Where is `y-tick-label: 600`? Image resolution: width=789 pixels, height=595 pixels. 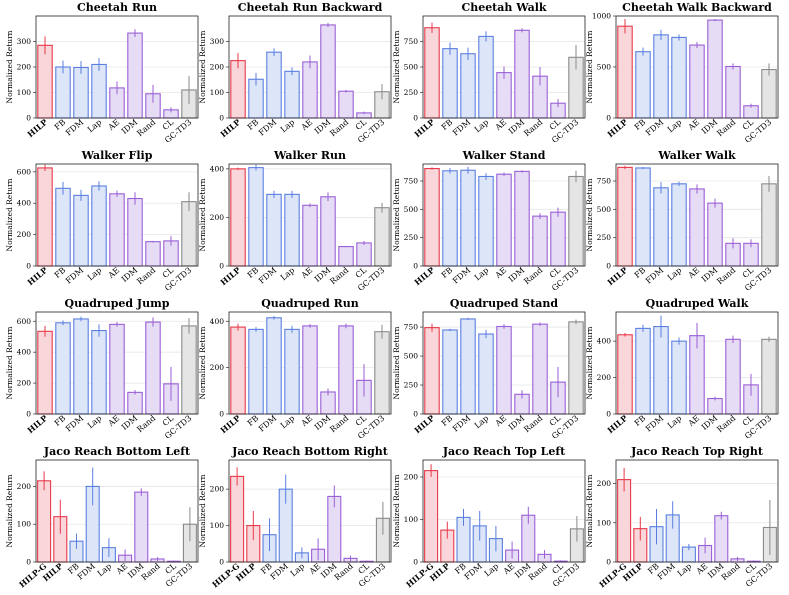 y-tick-label: 600 is located at coordinates (24, 171).